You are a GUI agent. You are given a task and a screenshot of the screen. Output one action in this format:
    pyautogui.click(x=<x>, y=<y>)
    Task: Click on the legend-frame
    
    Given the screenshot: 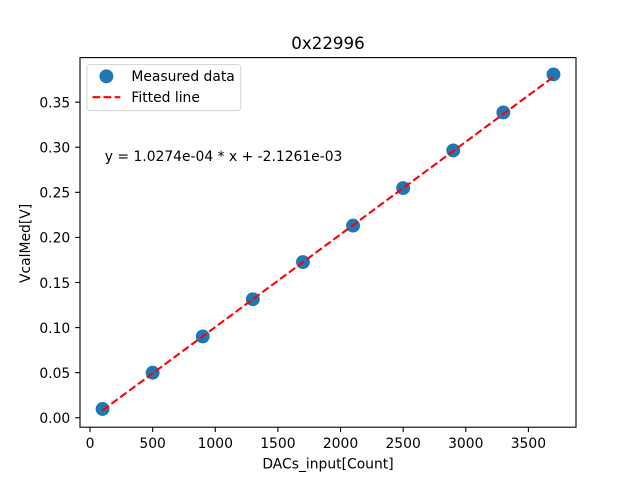 What is the action you would take?
    pyautogui.click(x=164, y=88)
    